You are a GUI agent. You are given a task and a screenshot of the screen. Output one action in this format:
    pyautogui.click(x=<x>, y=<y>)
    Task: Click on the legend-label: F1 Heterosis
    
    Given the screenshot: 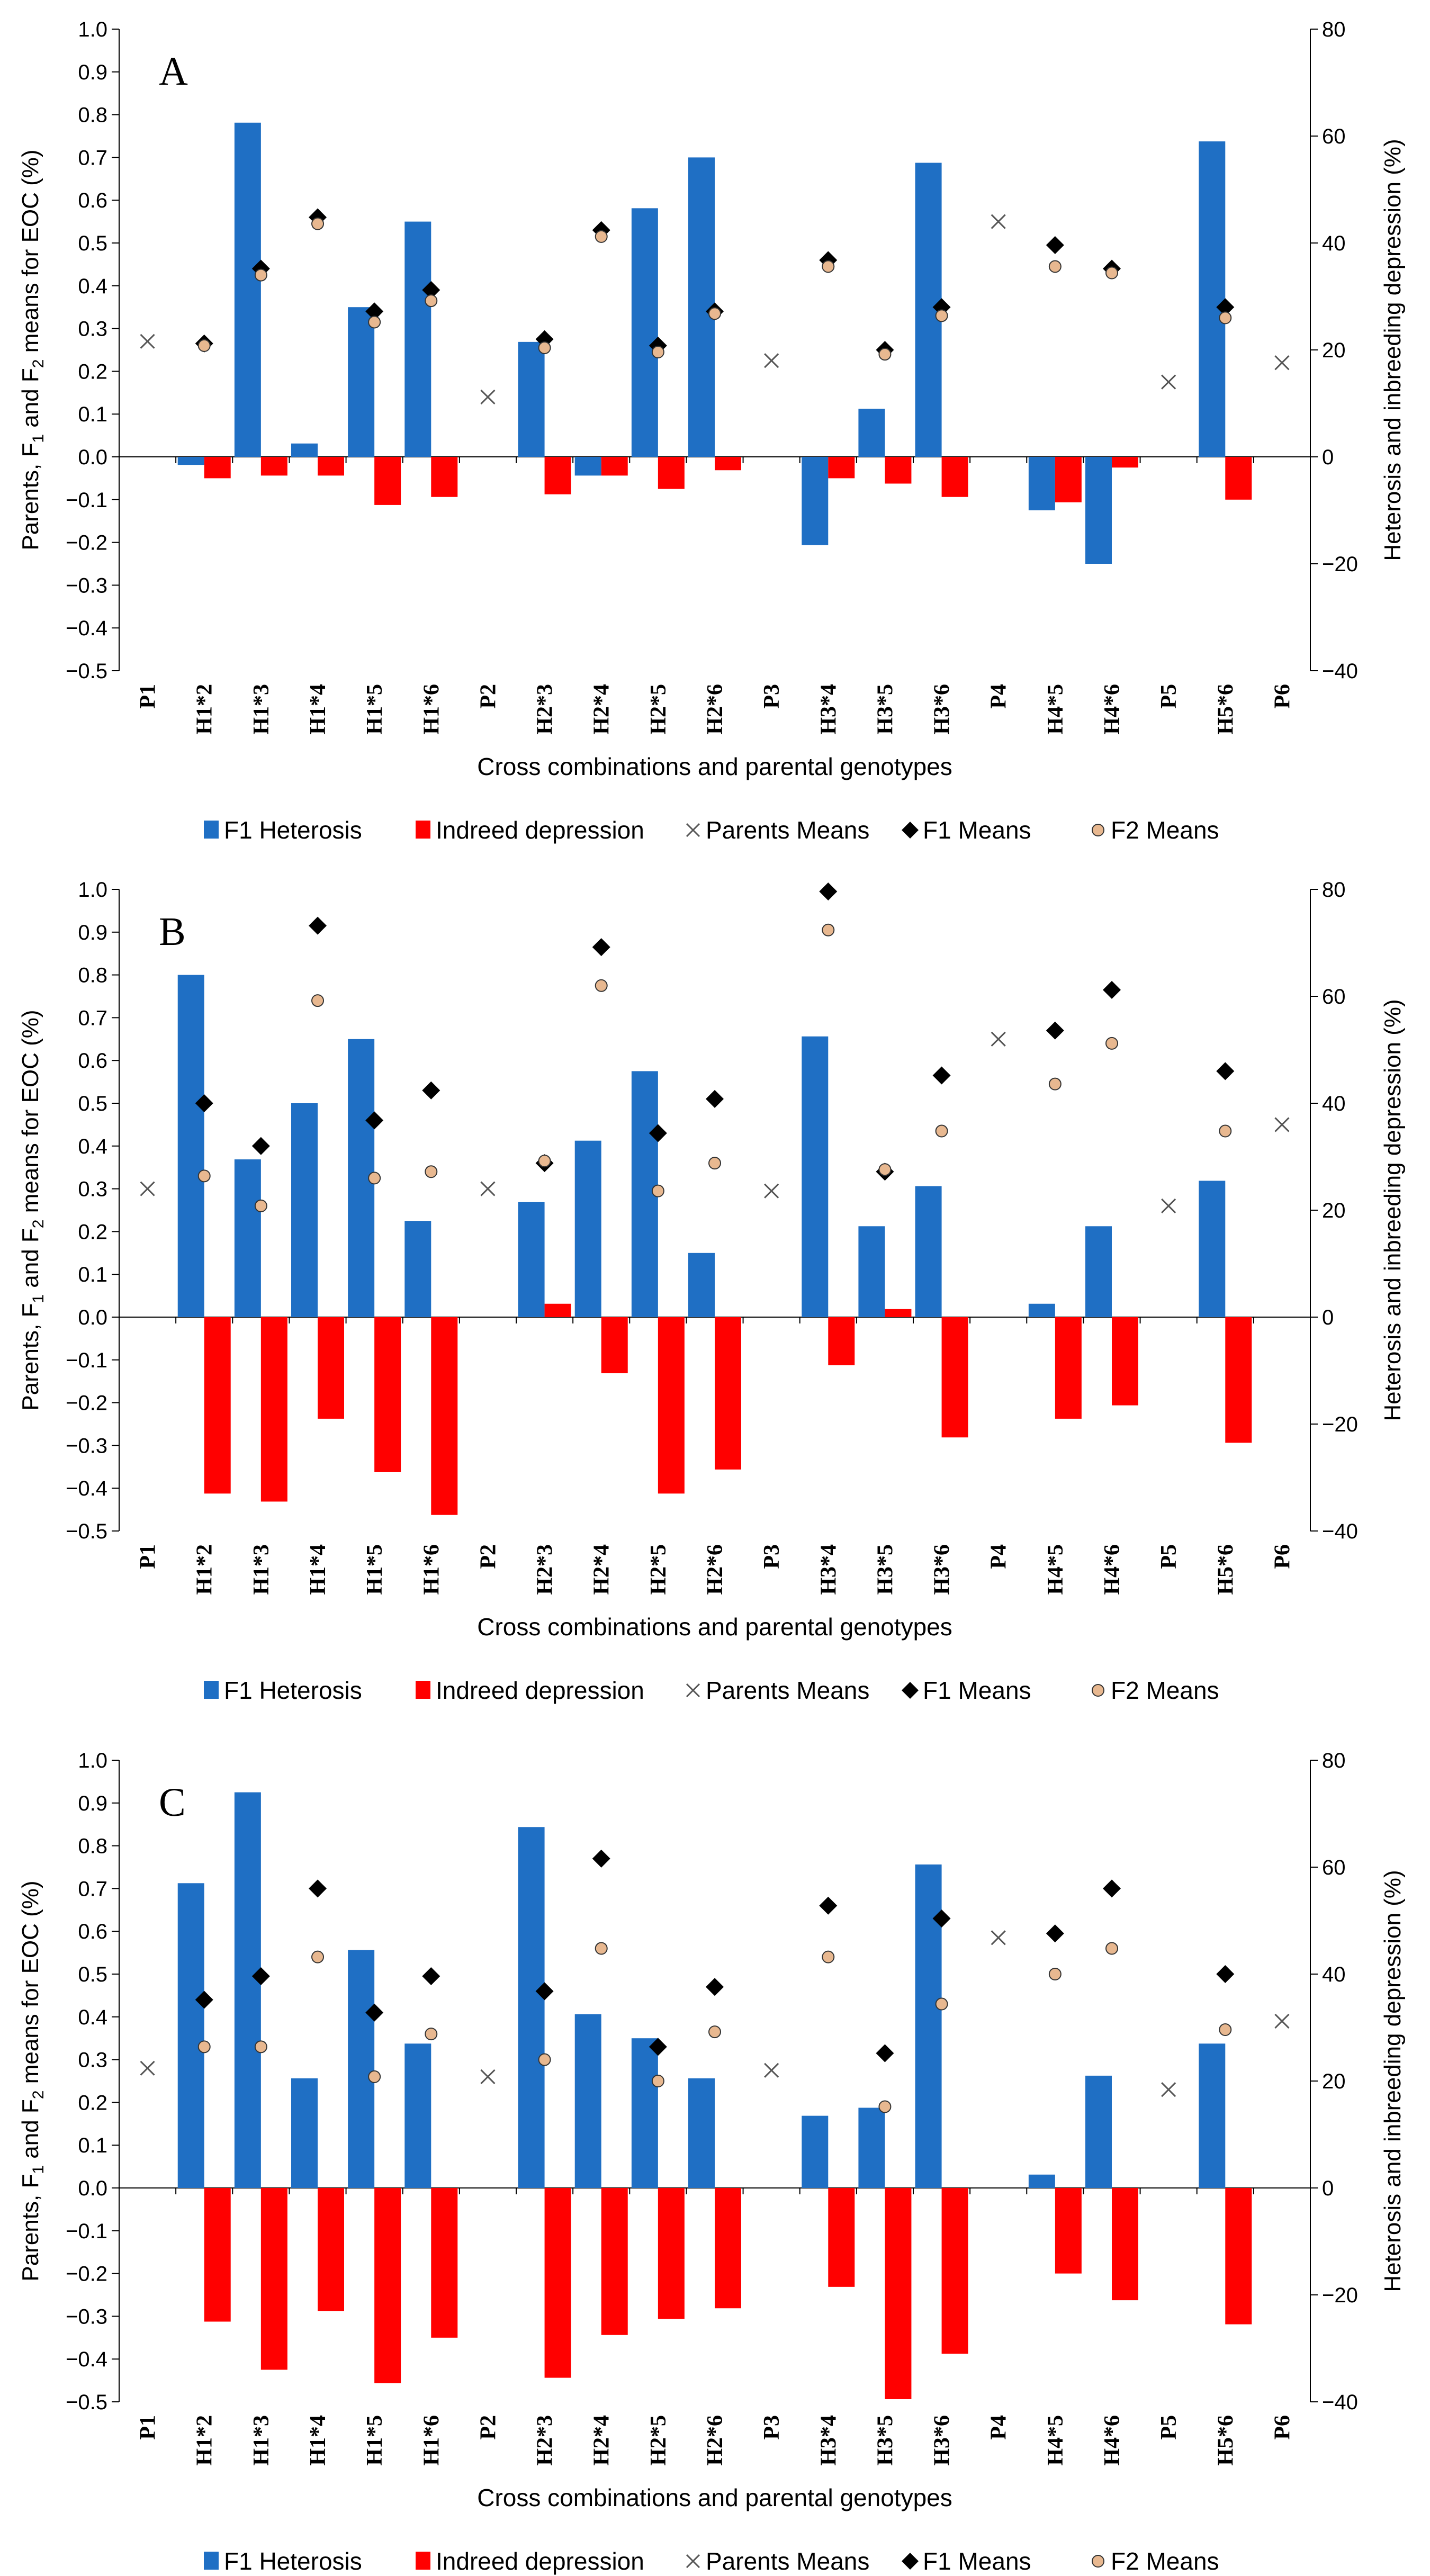 What is the action you would take?
    pyautogui.click(x=293, y=1691)
    